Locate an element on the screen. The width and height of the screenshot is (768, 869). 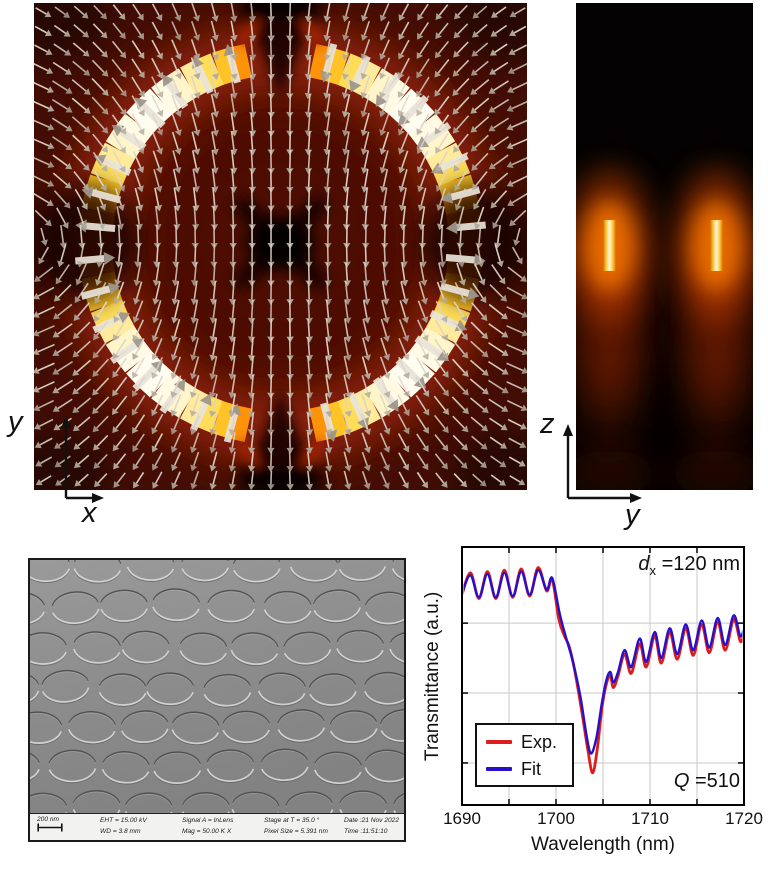
scale-bar: 200 nm is located at coordinates (50, 825).